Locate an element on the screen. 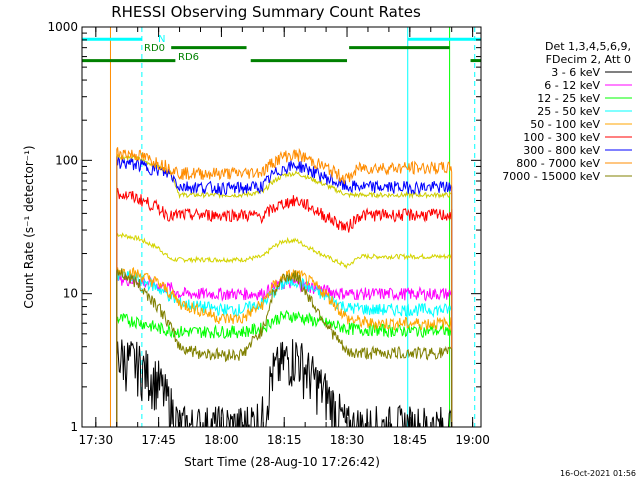 Image resolution: width=640 pixels, height=480 pixels. legend-entry: 7000 - 15000 keV is located at coordinates (551, 176).